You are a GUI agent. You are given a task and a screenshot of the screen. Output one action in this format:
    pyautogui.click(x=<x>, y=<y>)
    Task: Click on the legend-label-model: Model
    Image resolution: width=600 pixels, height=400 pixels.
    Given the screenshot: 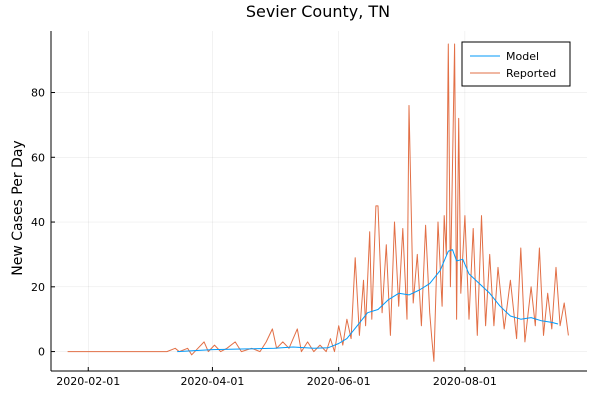 What is the action you would take?
    pyautogui.click(x=522, y=56)
    